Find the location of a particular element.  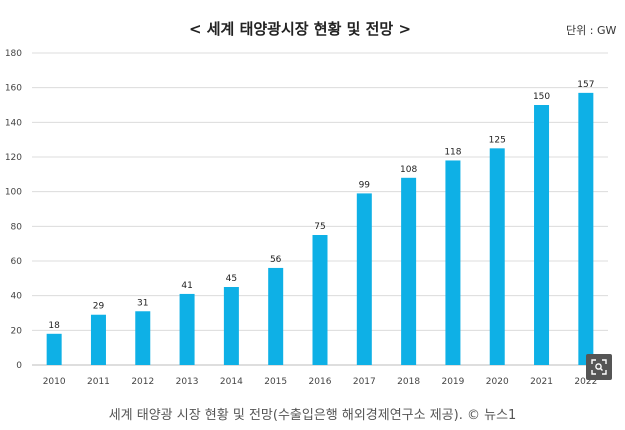

x-tick-label: 2016 is located at coordinates (320, 382).